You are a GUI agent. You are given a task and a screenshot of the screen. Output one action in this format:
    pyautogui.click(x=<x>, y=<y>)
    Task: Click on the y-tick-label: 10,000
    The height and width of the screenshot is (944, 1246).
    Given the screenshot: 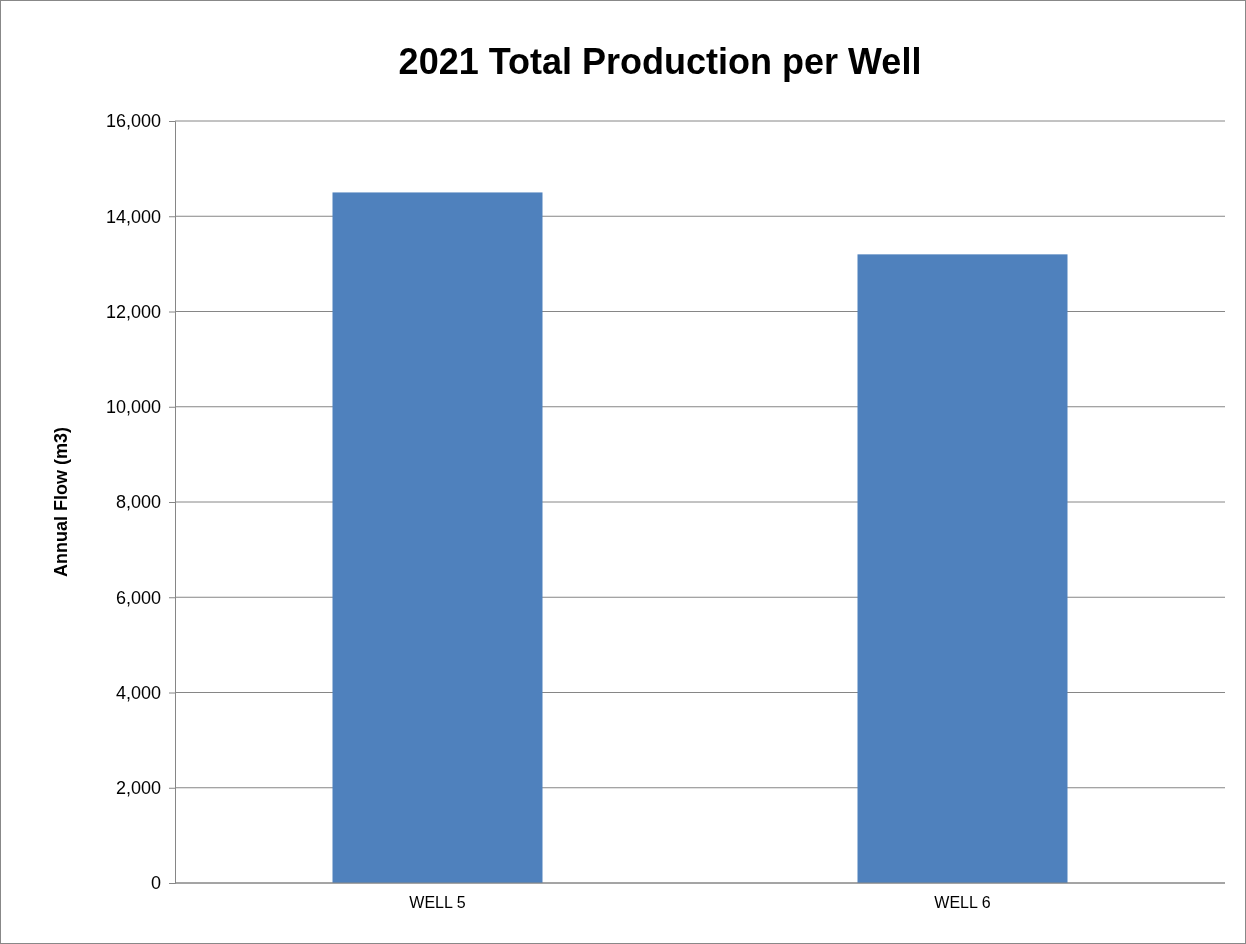 What is the action you would take?
    pyautogui.click(x=133, y=407)
    